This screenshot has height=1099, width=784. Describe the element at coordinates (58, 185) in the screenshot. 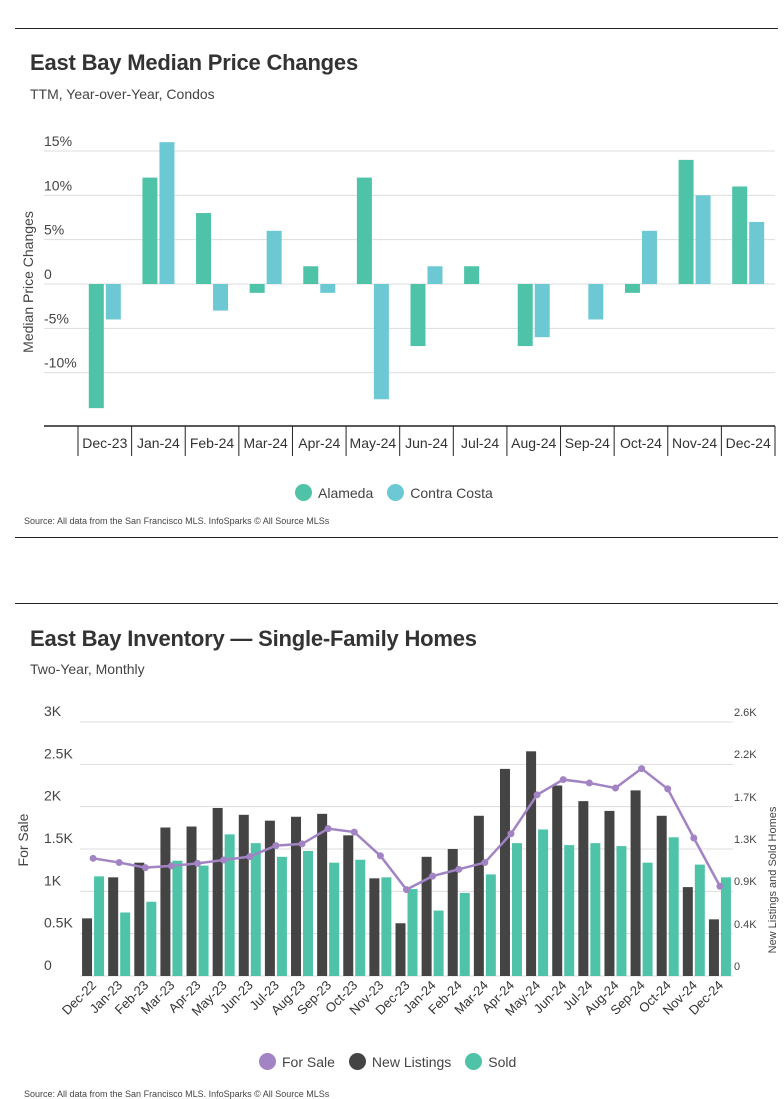

I see `chart1-ytick-label: 10%` at that location.